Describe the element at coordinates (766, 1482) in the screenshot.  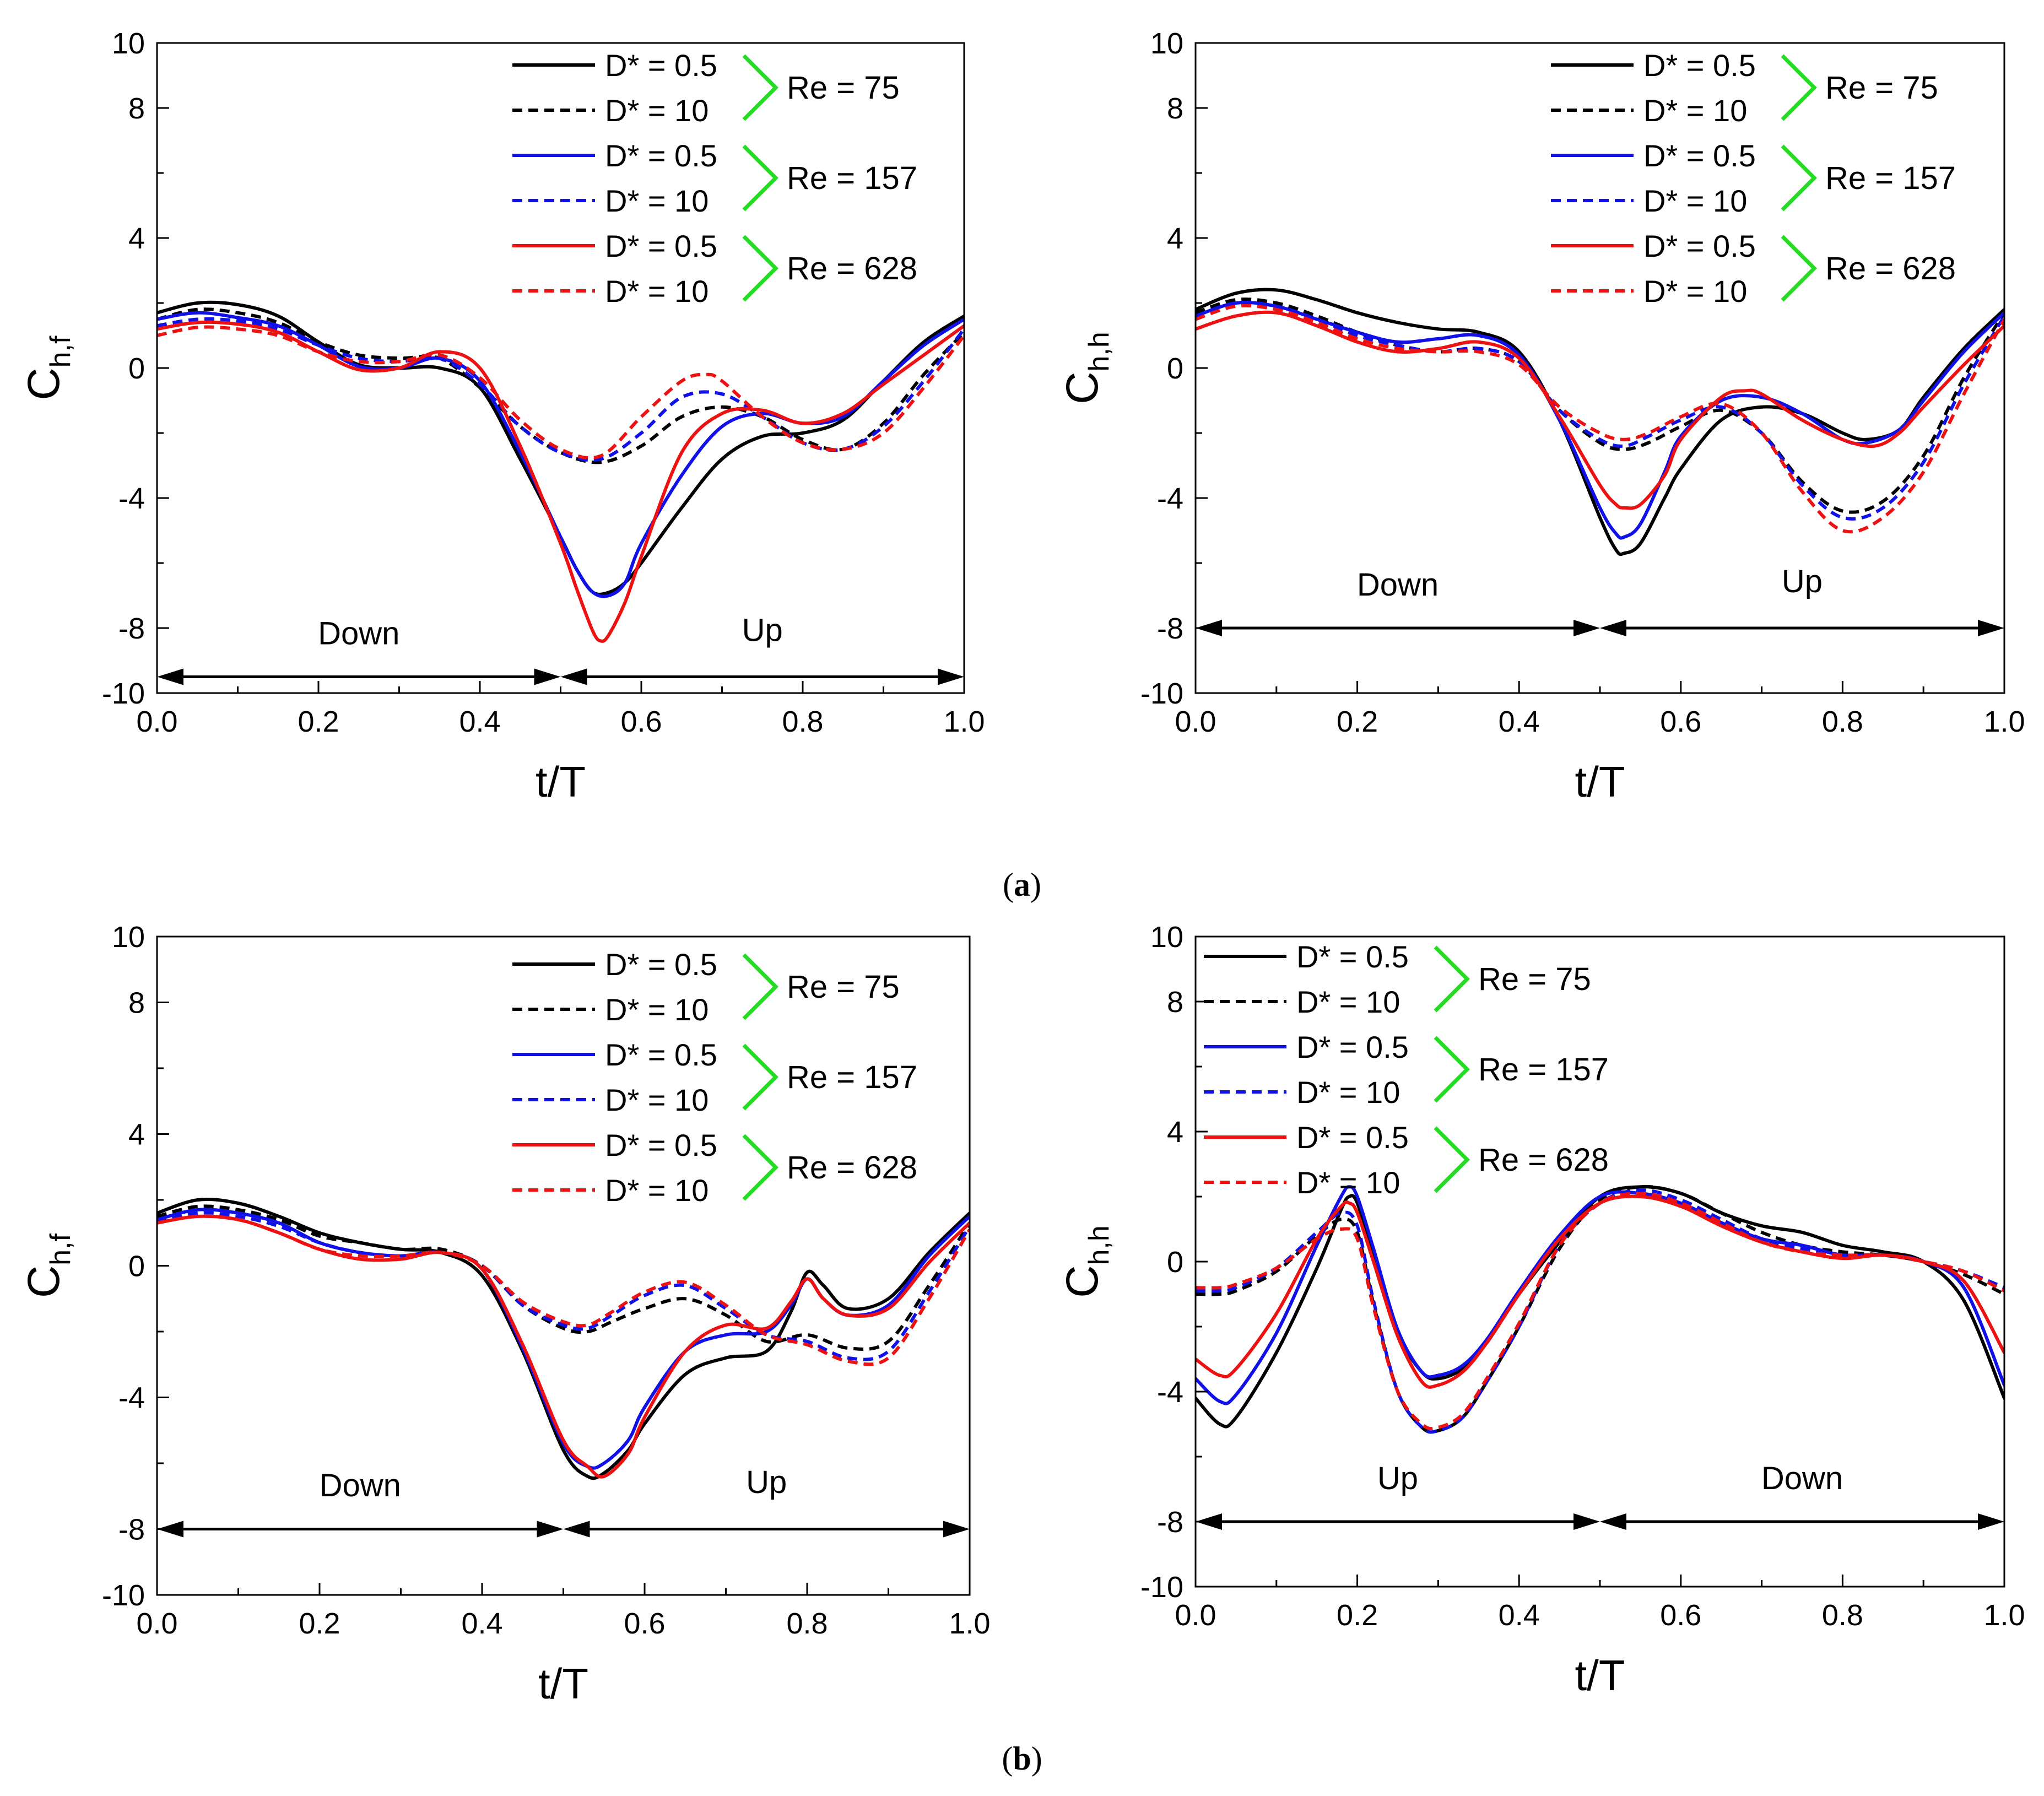
I see `phase-label: Up` at that location.